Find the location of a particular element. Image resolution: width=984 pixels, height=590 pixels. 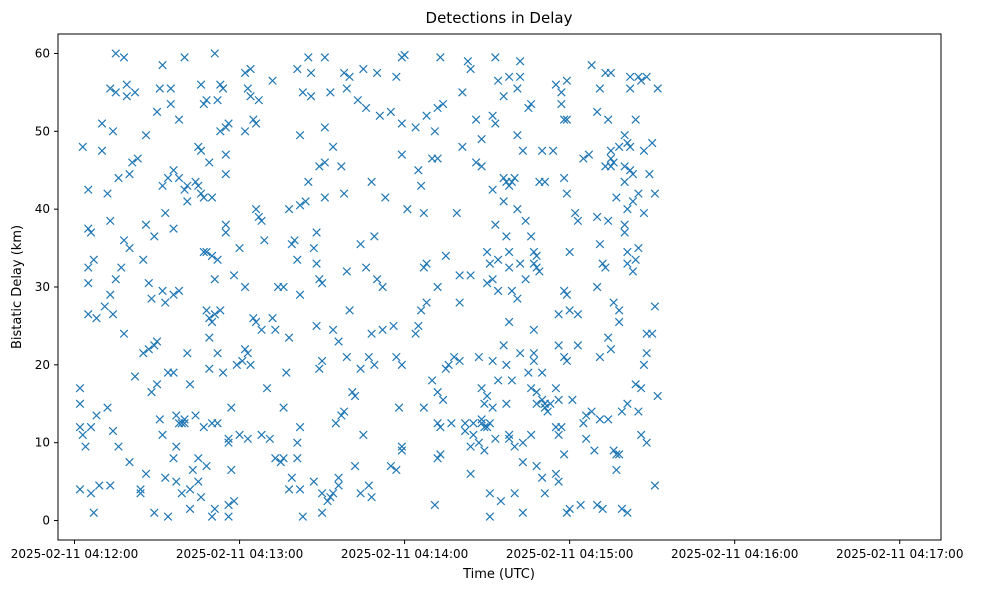

x-tick-label: 2025-02-11 04:14:00 is located at coordinates (404, 554).